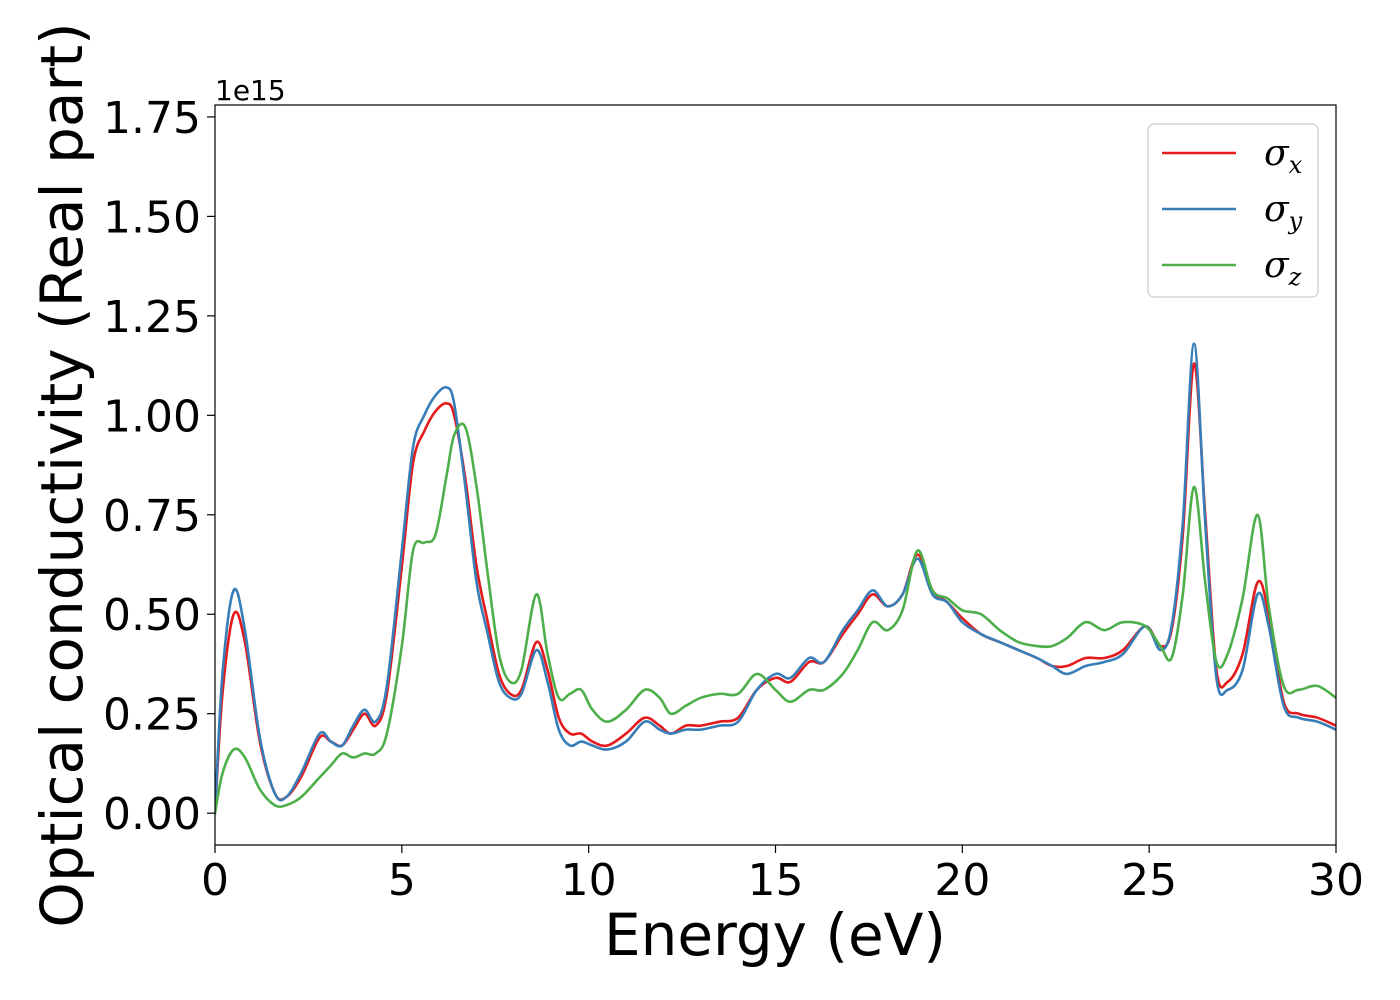  What do you see at coordinates (159, 466) in the screenshot?
I see `y-axis: 0.00 0.25 0.50 0.75 1.00 1.25 1.50 1.75` at bounding box center [159, 466].